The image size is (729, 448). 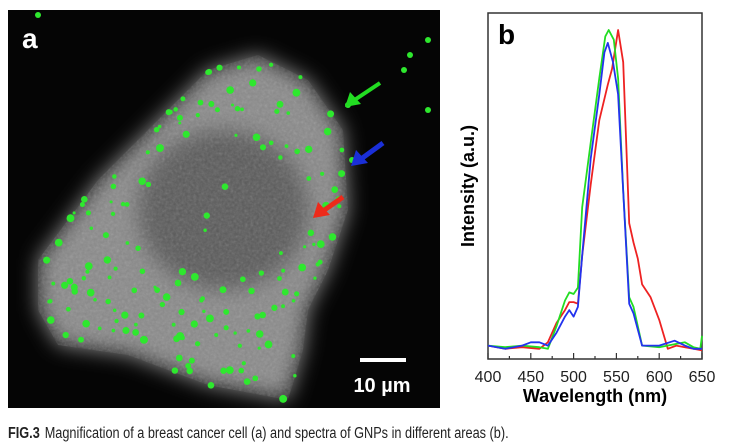 What do you see at coordinates (368, 153) in the screenshot?
I see `arrow-blue` at bounding box center [368, 153].